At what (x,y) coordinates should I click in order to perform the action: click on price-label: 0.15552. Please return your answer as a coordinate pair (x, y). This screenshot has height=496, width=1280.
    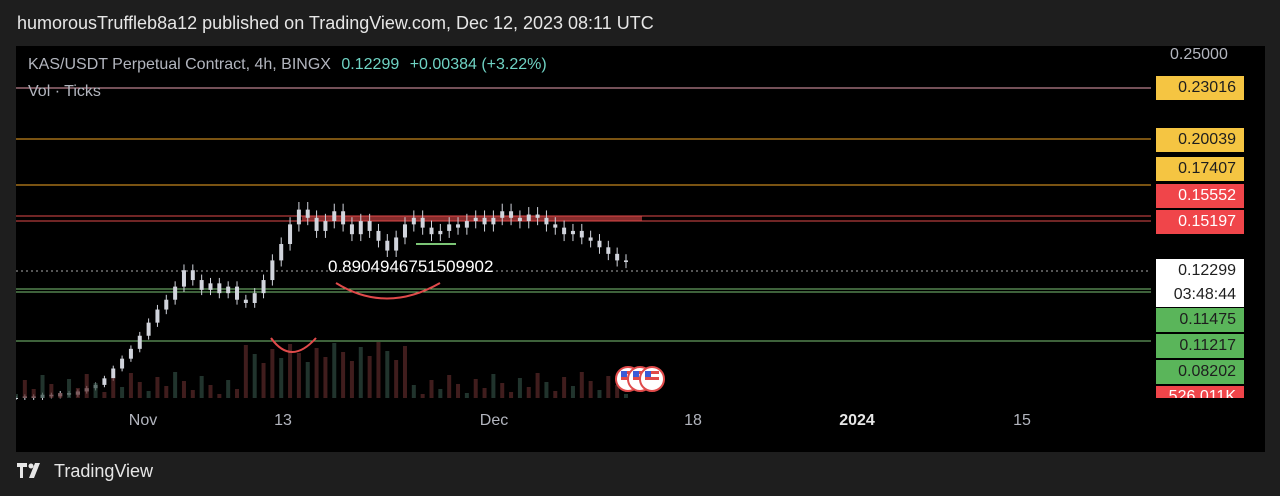
    Looking at the image, I should click on (1200, 196).